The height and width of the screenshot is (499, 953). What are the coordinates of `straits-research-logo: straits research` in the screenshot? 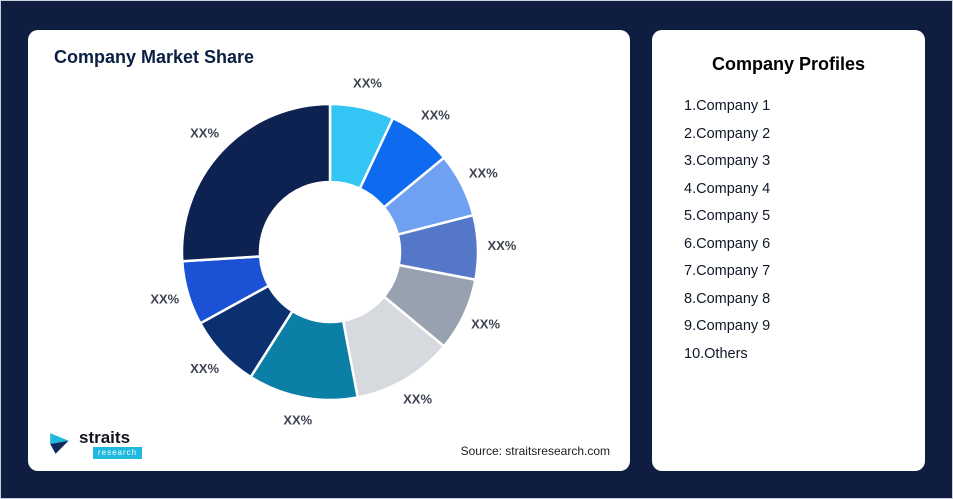 It's located at (95, 443).